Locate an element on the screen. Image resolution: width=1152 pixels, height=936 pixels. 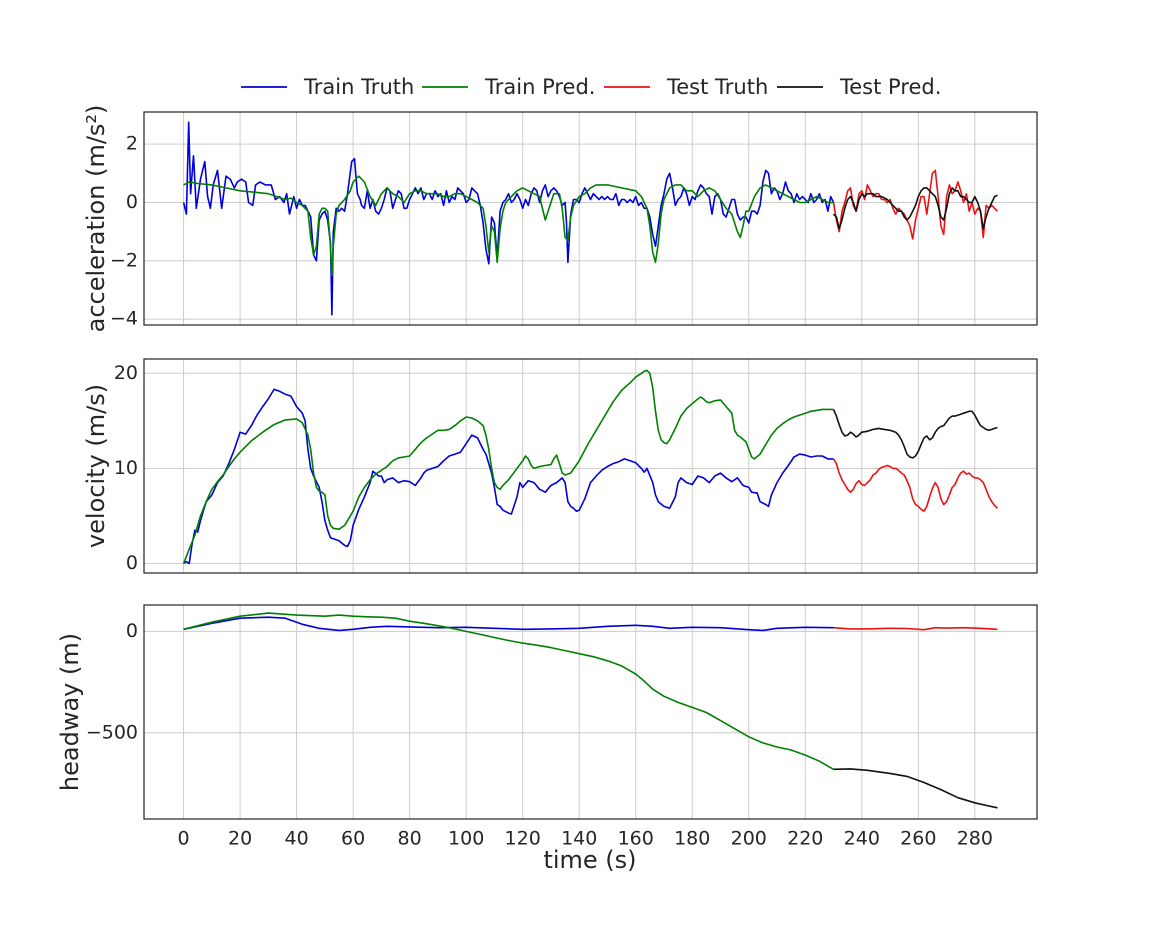
x-tick-label: 80 is located at coordinates (410, 839).